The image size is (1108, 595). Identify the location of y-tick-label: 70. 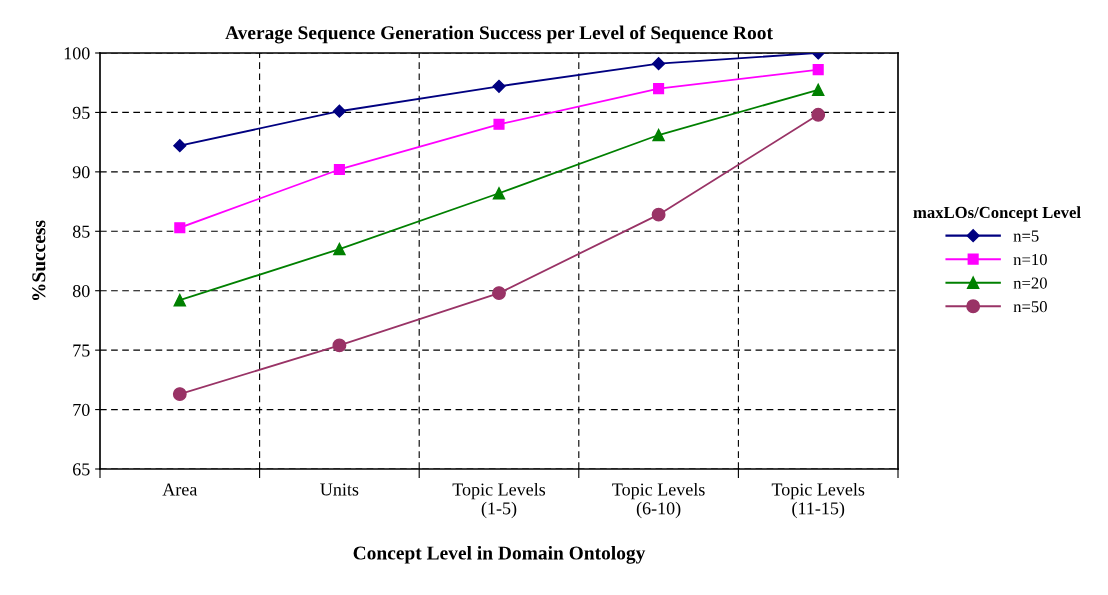
(81, 410).